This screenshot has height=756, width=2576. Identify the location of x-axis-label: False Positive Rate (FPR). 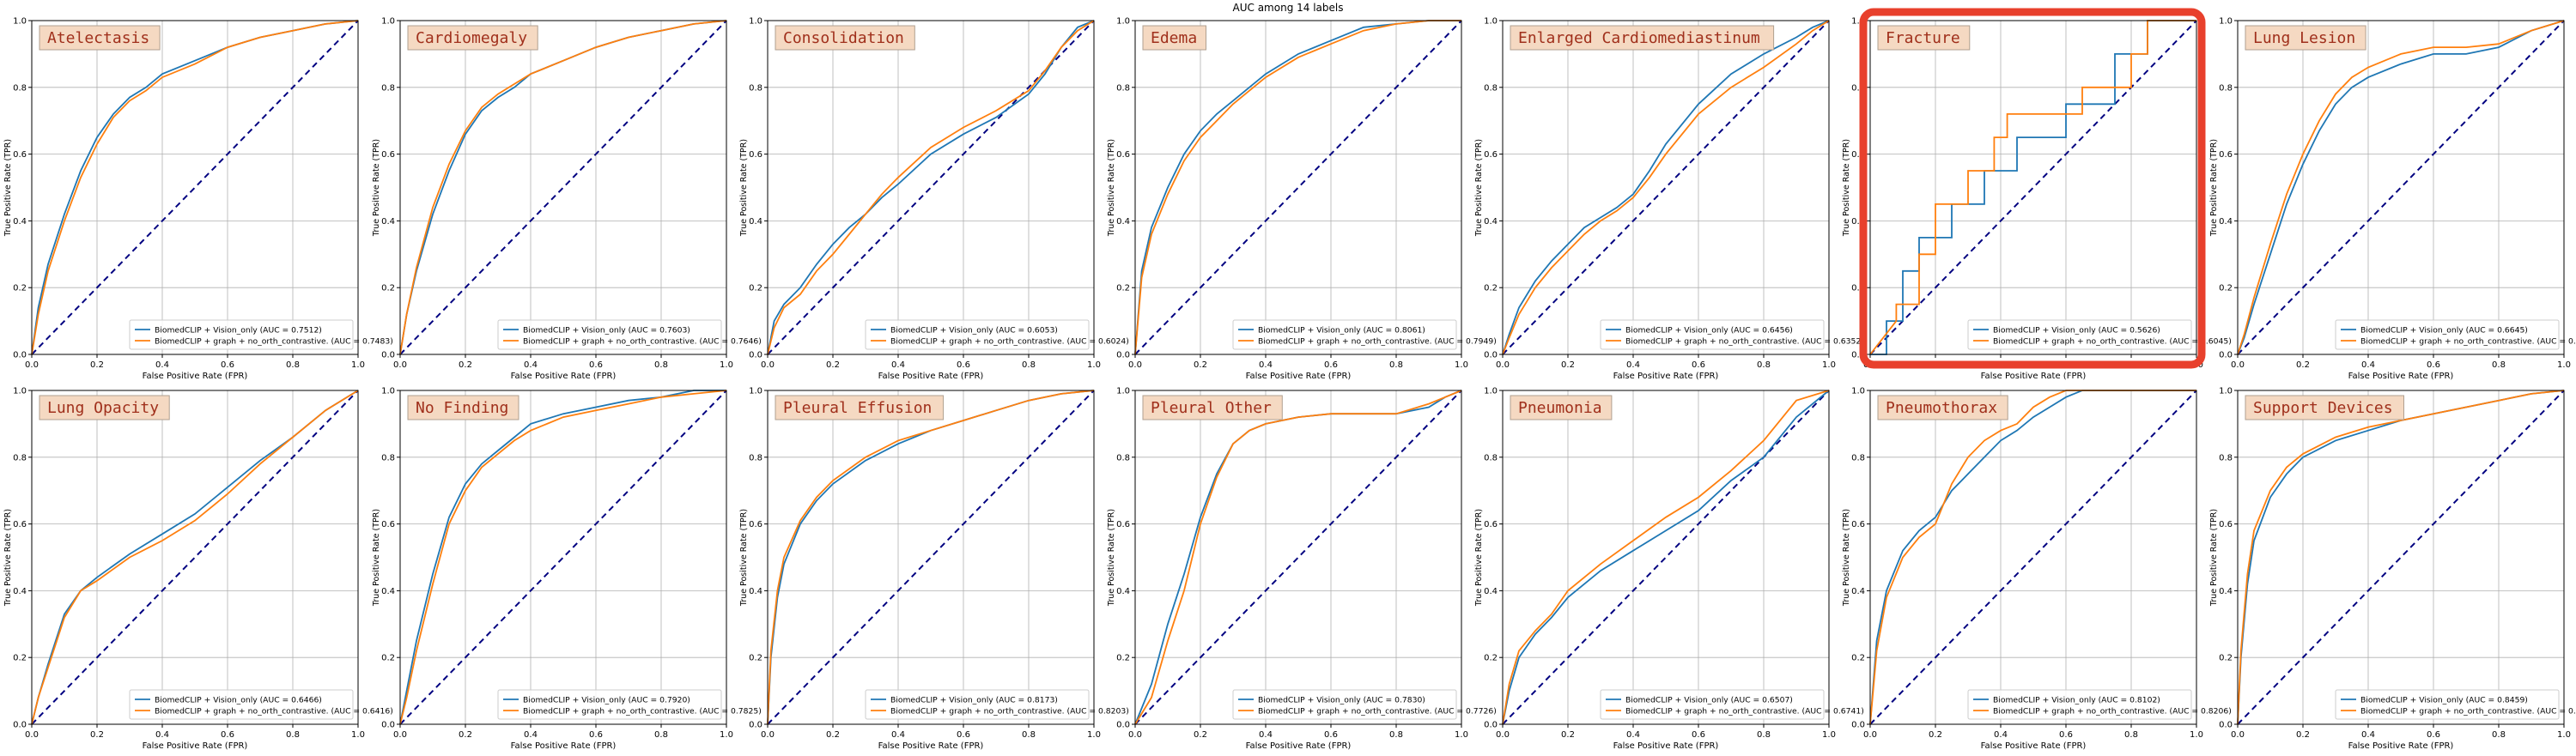
(2034, 376).